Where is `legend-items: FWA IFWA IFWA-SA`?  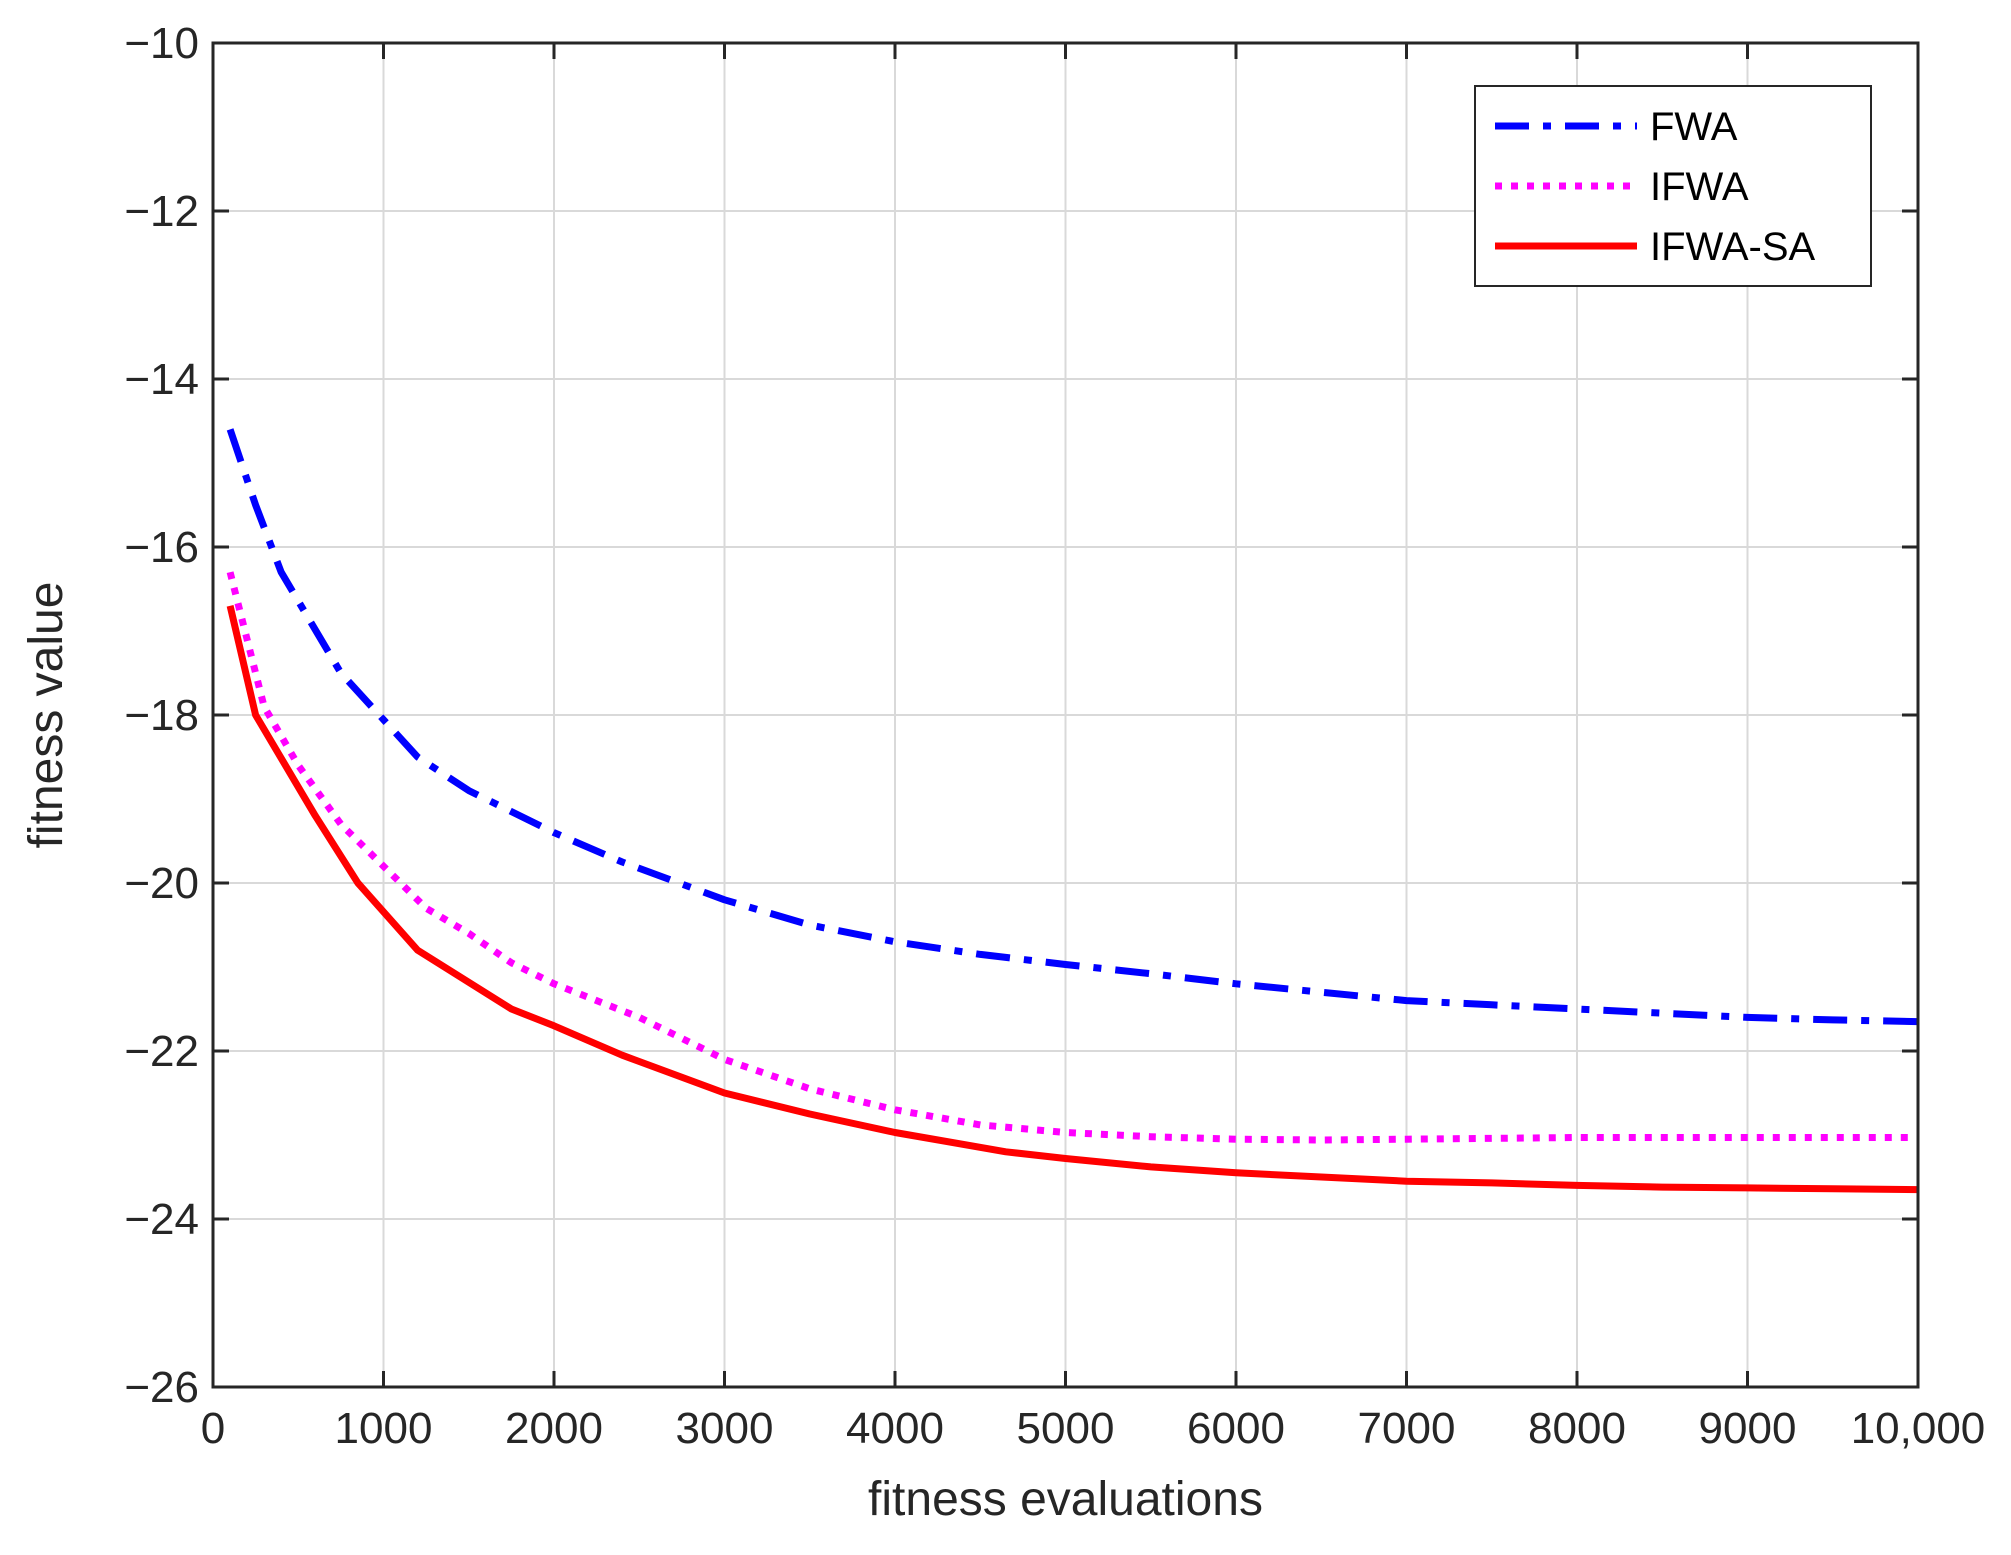
legend-items: FWA IFWA IFWA-SA is located at coordinates (1655, 187).